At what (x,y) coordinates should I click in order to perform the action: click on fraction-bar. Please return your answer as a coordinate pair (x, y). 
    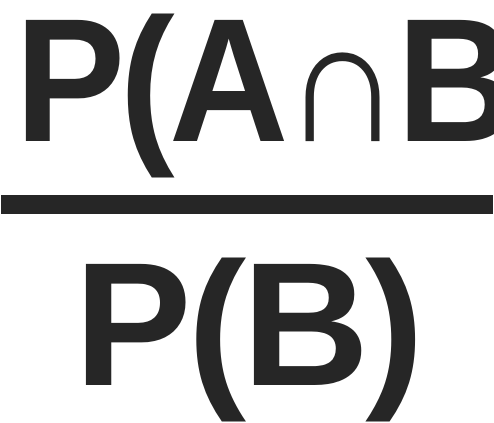
    Looking at the image, I should click on (247, 204).